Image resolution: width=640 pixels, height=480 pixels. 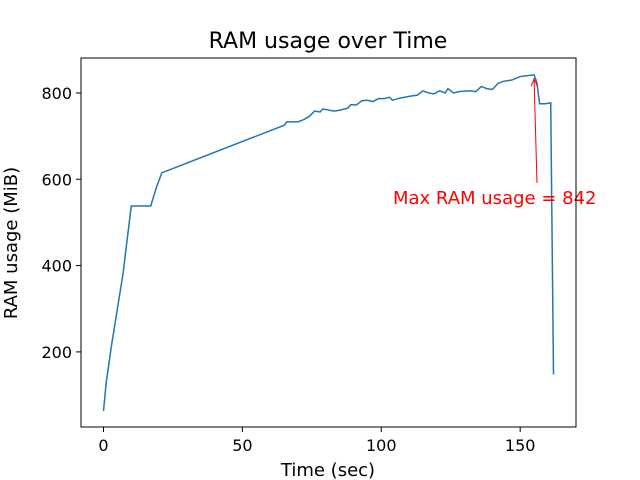 I want to click on x-axis-label: Time (sec), so click(x=327, y=470).